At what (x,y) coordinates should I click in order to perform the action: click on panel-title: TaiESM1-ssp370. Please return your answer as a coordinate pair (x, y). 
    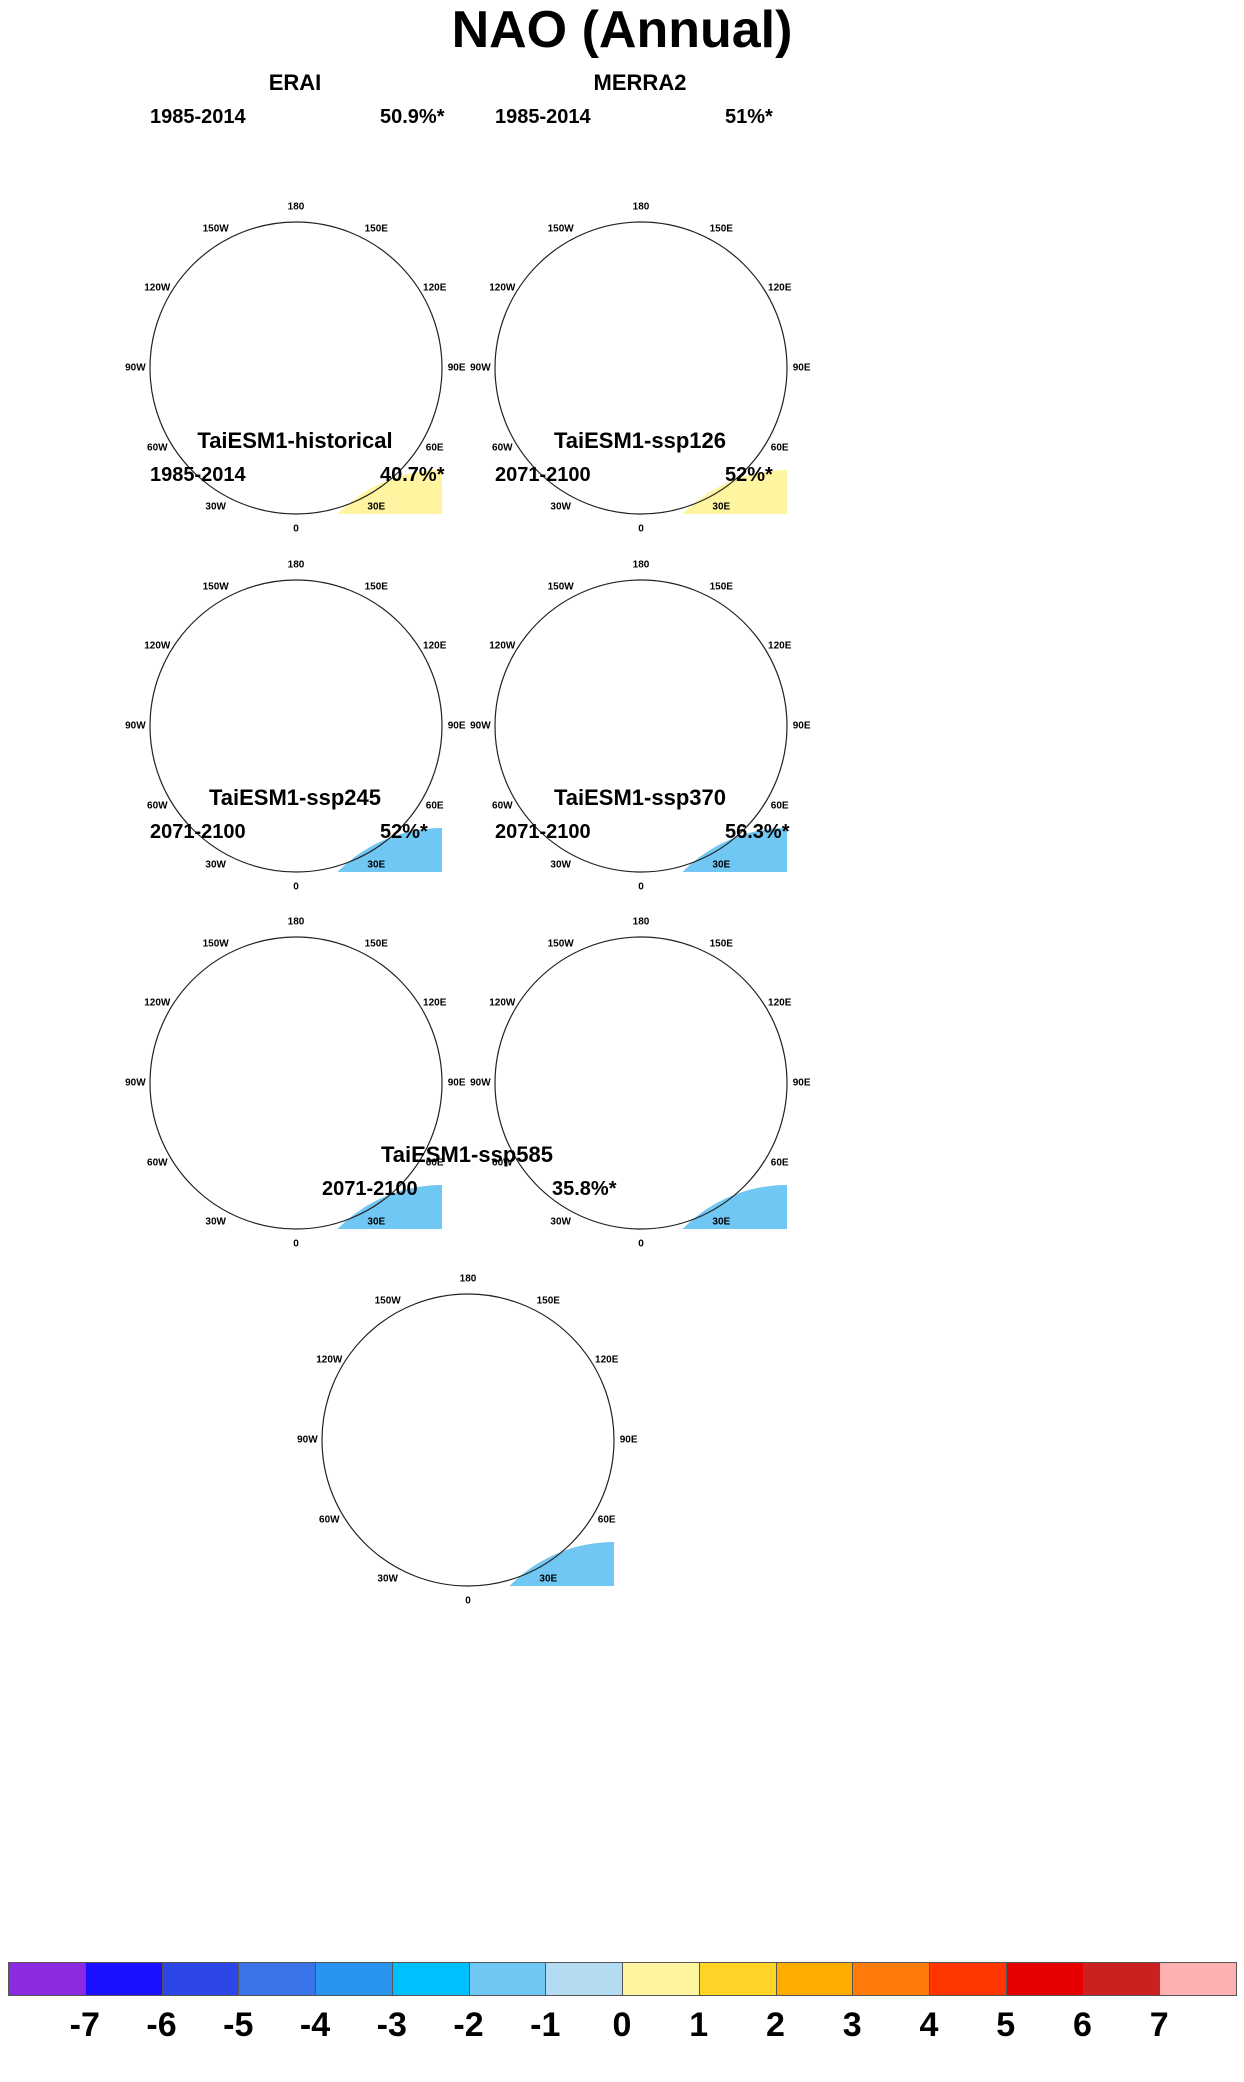
    Looking at the image, I should click on (639, 797).